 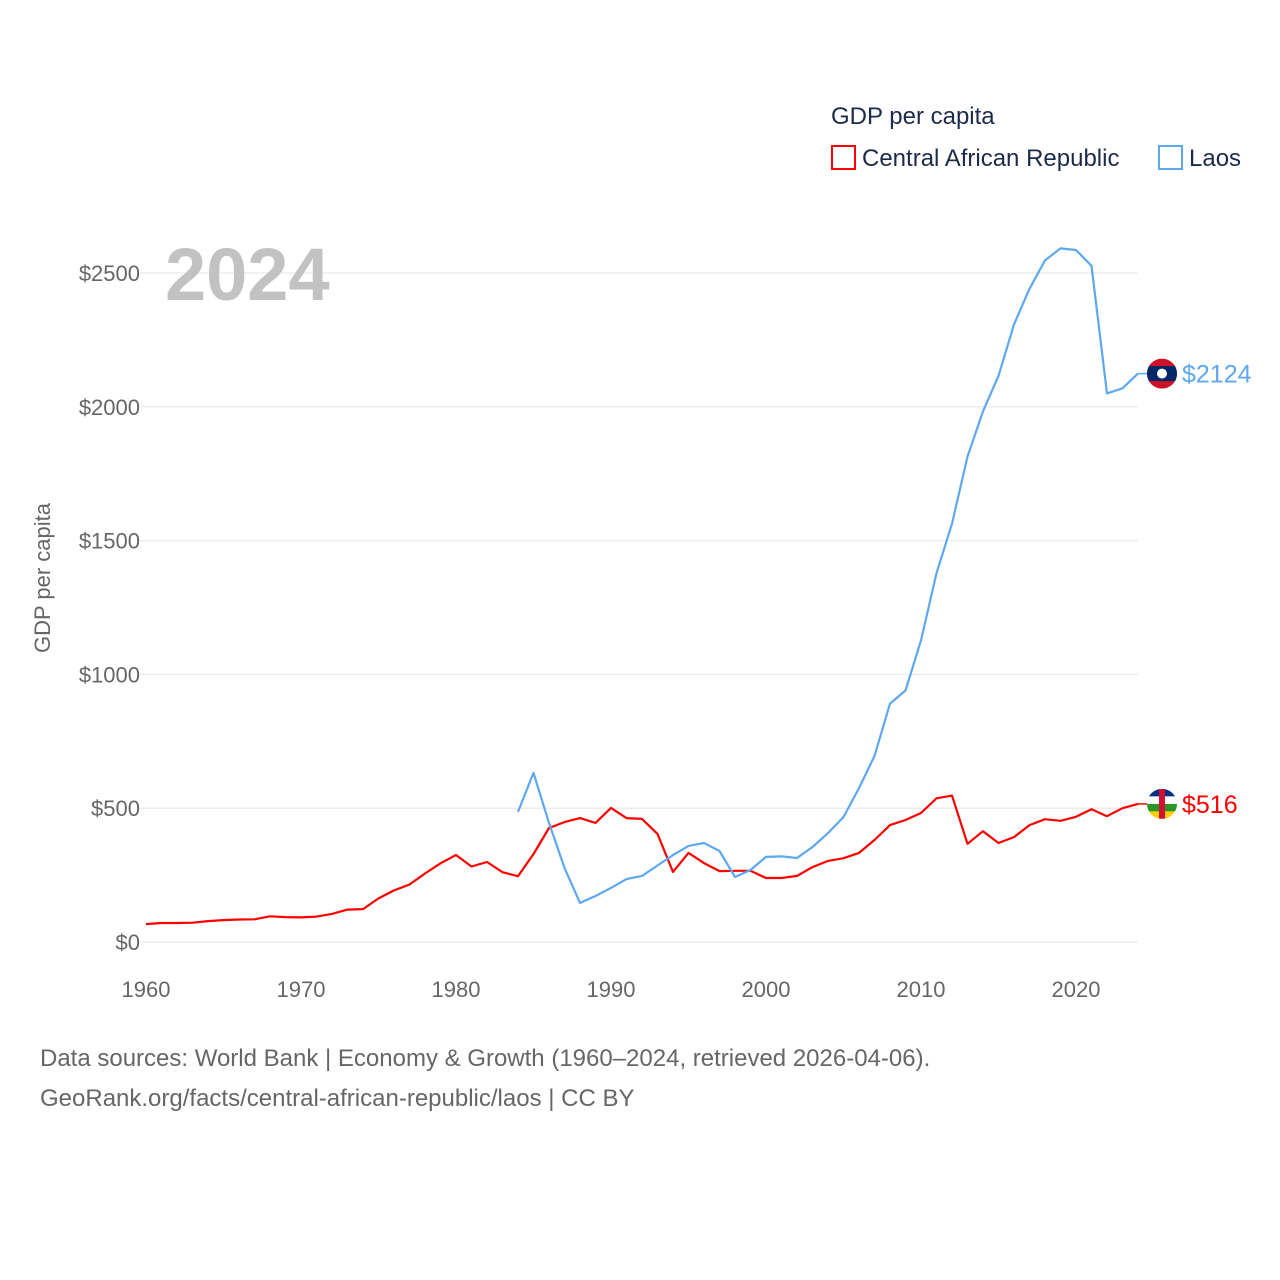 What do you see at coordinates (247, 274) in the screenshot?
I see `year-watermark: 2024` at bounding box center [247, 274].